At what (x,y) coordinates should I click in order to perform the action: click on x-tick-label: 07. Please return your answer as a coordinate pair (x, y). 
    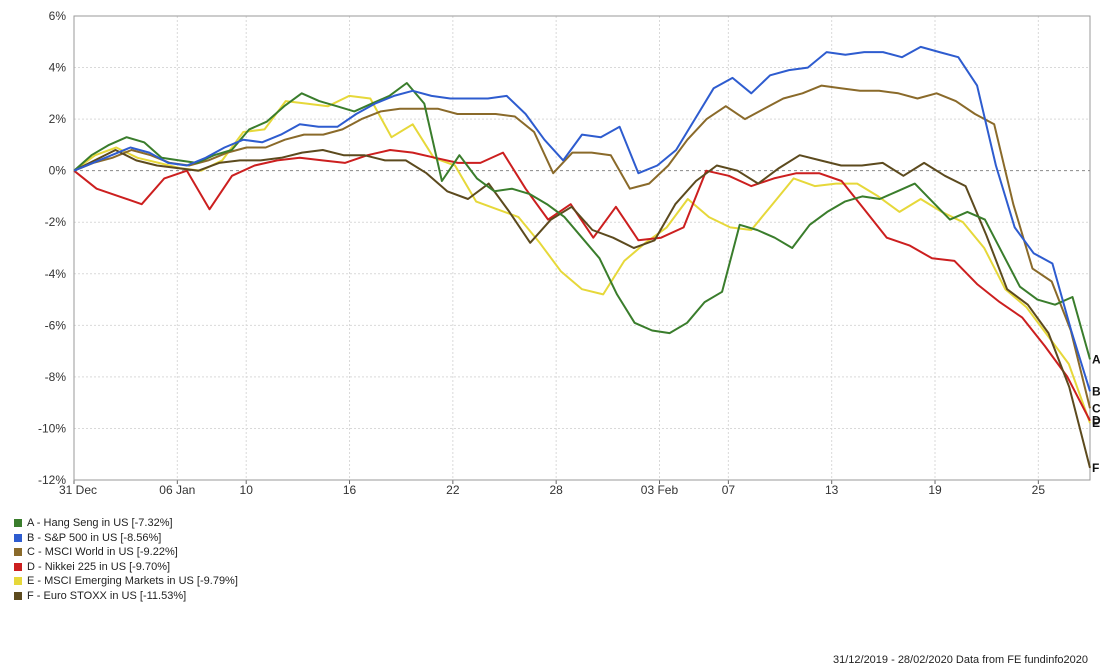
    Looking at the image, I should click on (729, 490).